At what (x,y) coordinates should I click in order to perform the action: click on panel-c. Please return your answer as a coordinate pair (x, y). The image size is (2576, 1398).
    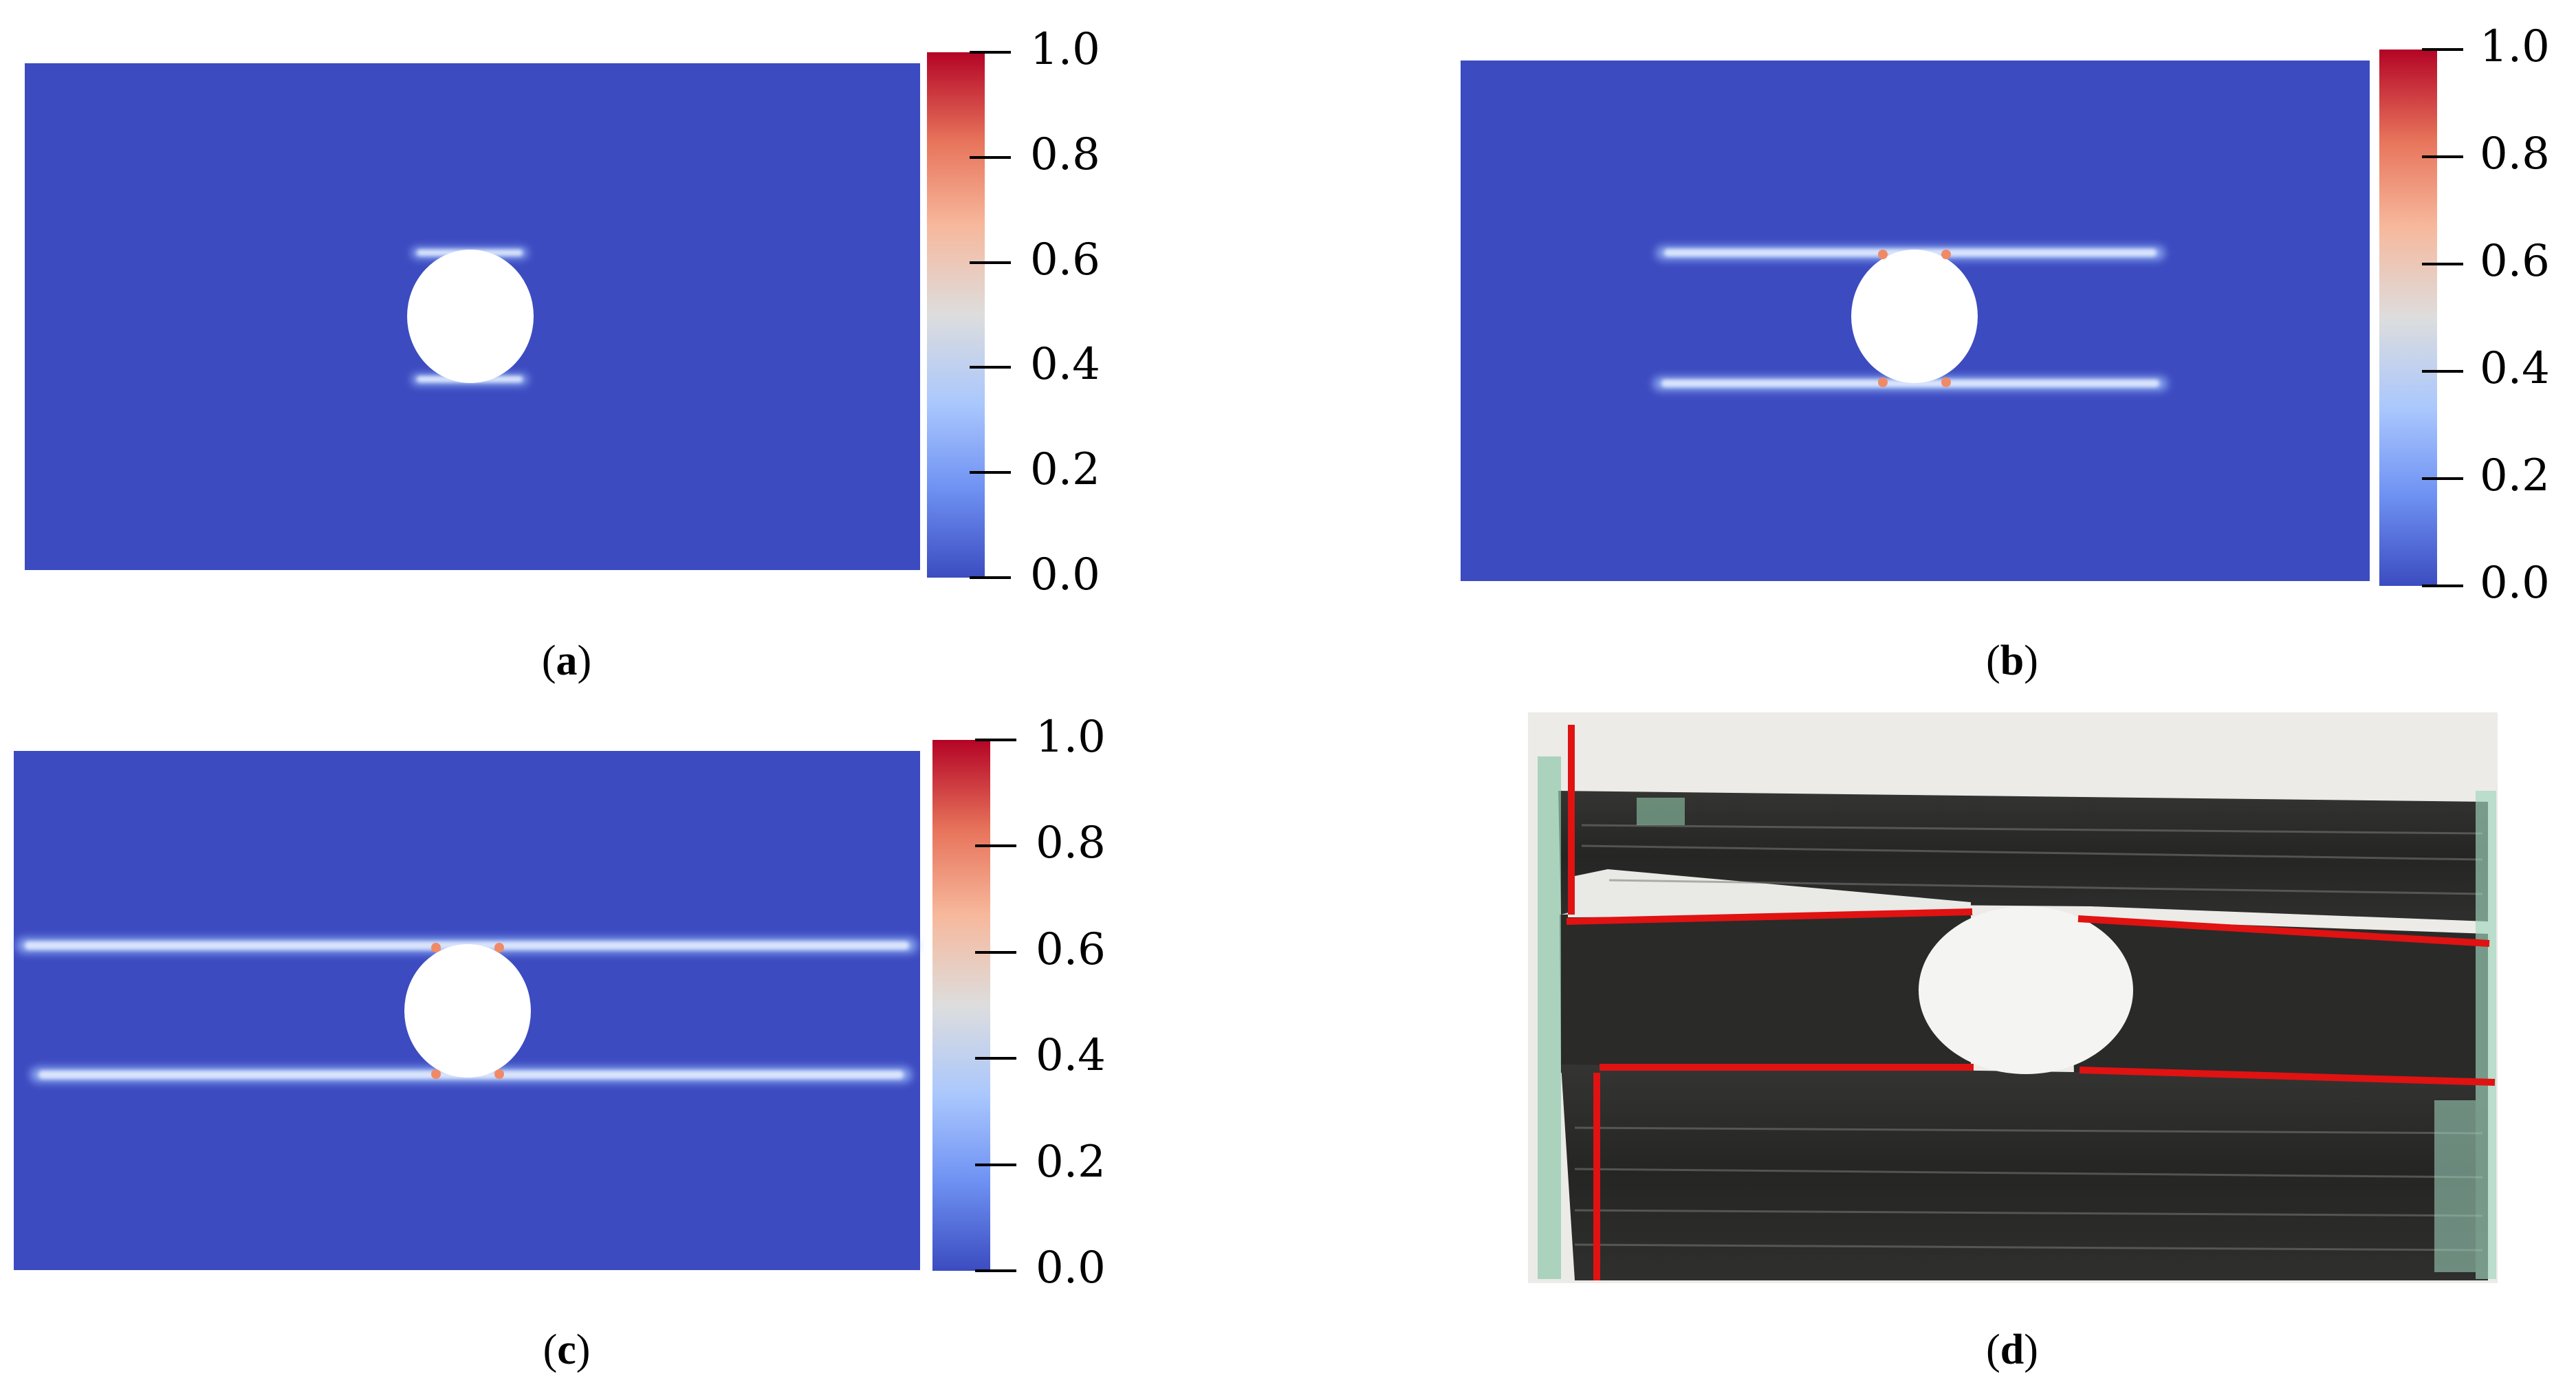
    Looking at the image, I should click on (502, 1005).